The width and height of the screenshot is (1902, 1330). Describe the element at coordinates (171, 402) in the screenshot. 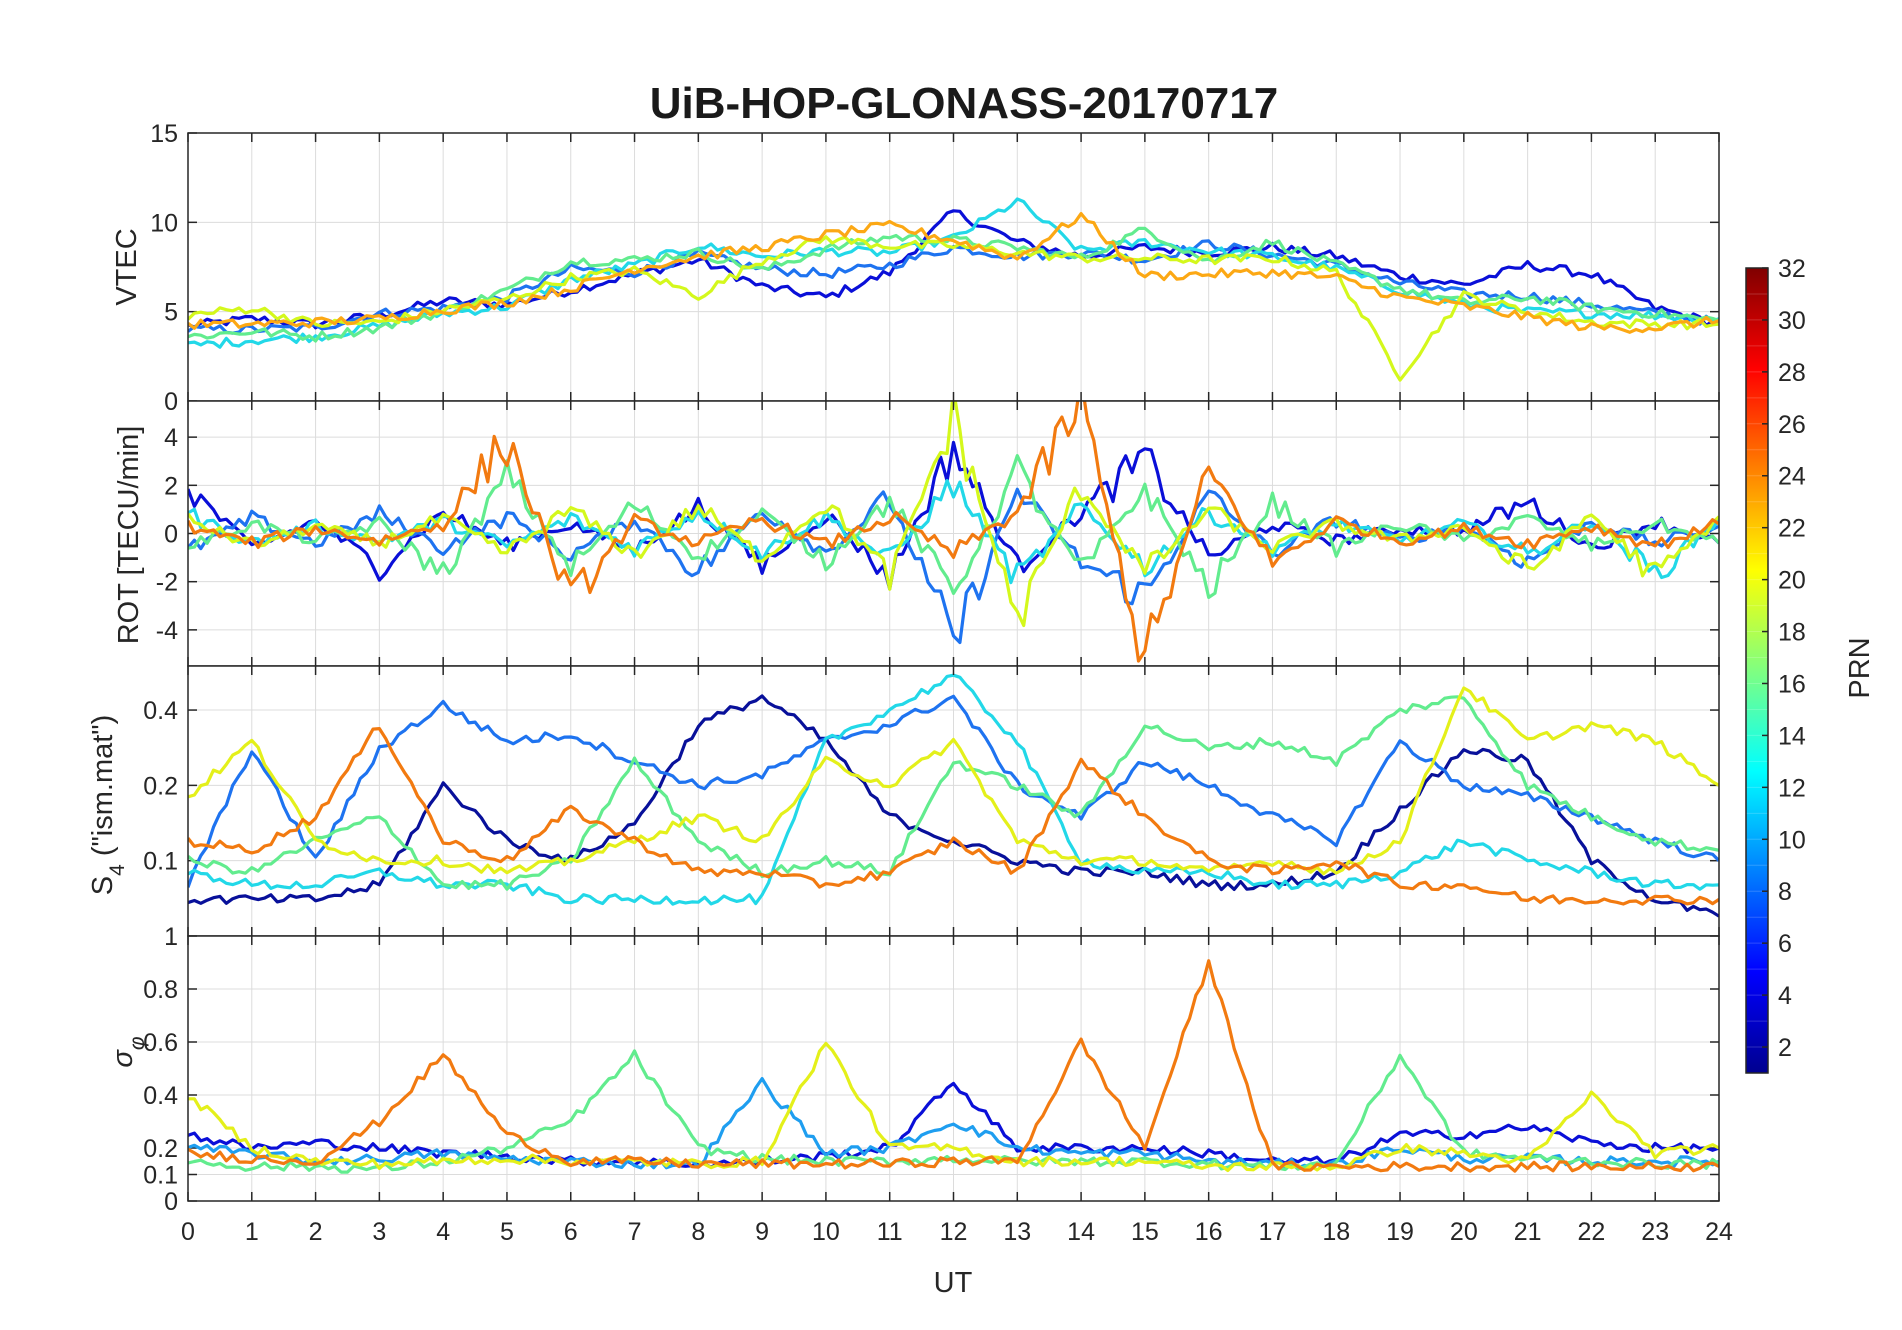

I see `vtec-y-tick-label: 0` at that location.